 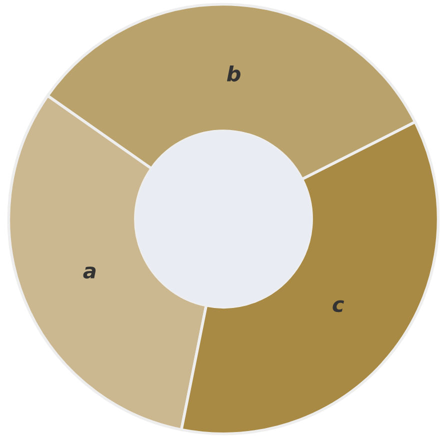 What do you see at coordinates (233, 73) in the screenshot?
I see `slice-label: b` at bounding box center [233, 73].